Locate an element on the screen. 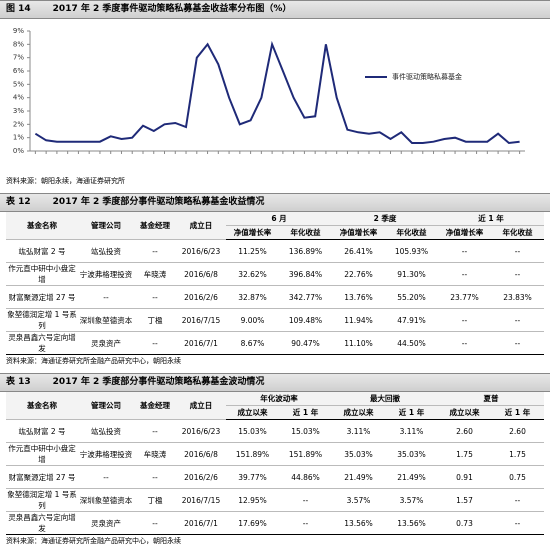  table-cell: 竑弘财富 2 号 is located at coordinates (42, 431).